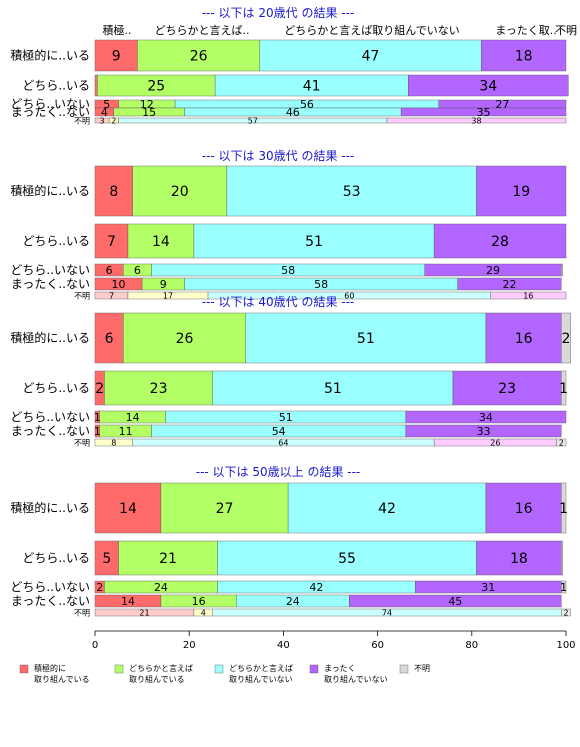  Describe the element at coordinates (156, 87) in the screenshot. I see `data-label: 25` at that location.